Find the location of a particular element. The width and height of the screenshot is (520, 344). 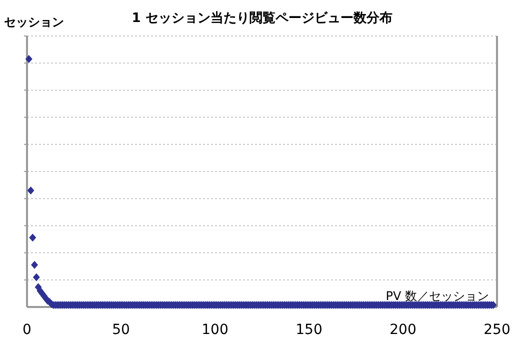

x-tick-label: 250 is located at coordinates (497, 330).